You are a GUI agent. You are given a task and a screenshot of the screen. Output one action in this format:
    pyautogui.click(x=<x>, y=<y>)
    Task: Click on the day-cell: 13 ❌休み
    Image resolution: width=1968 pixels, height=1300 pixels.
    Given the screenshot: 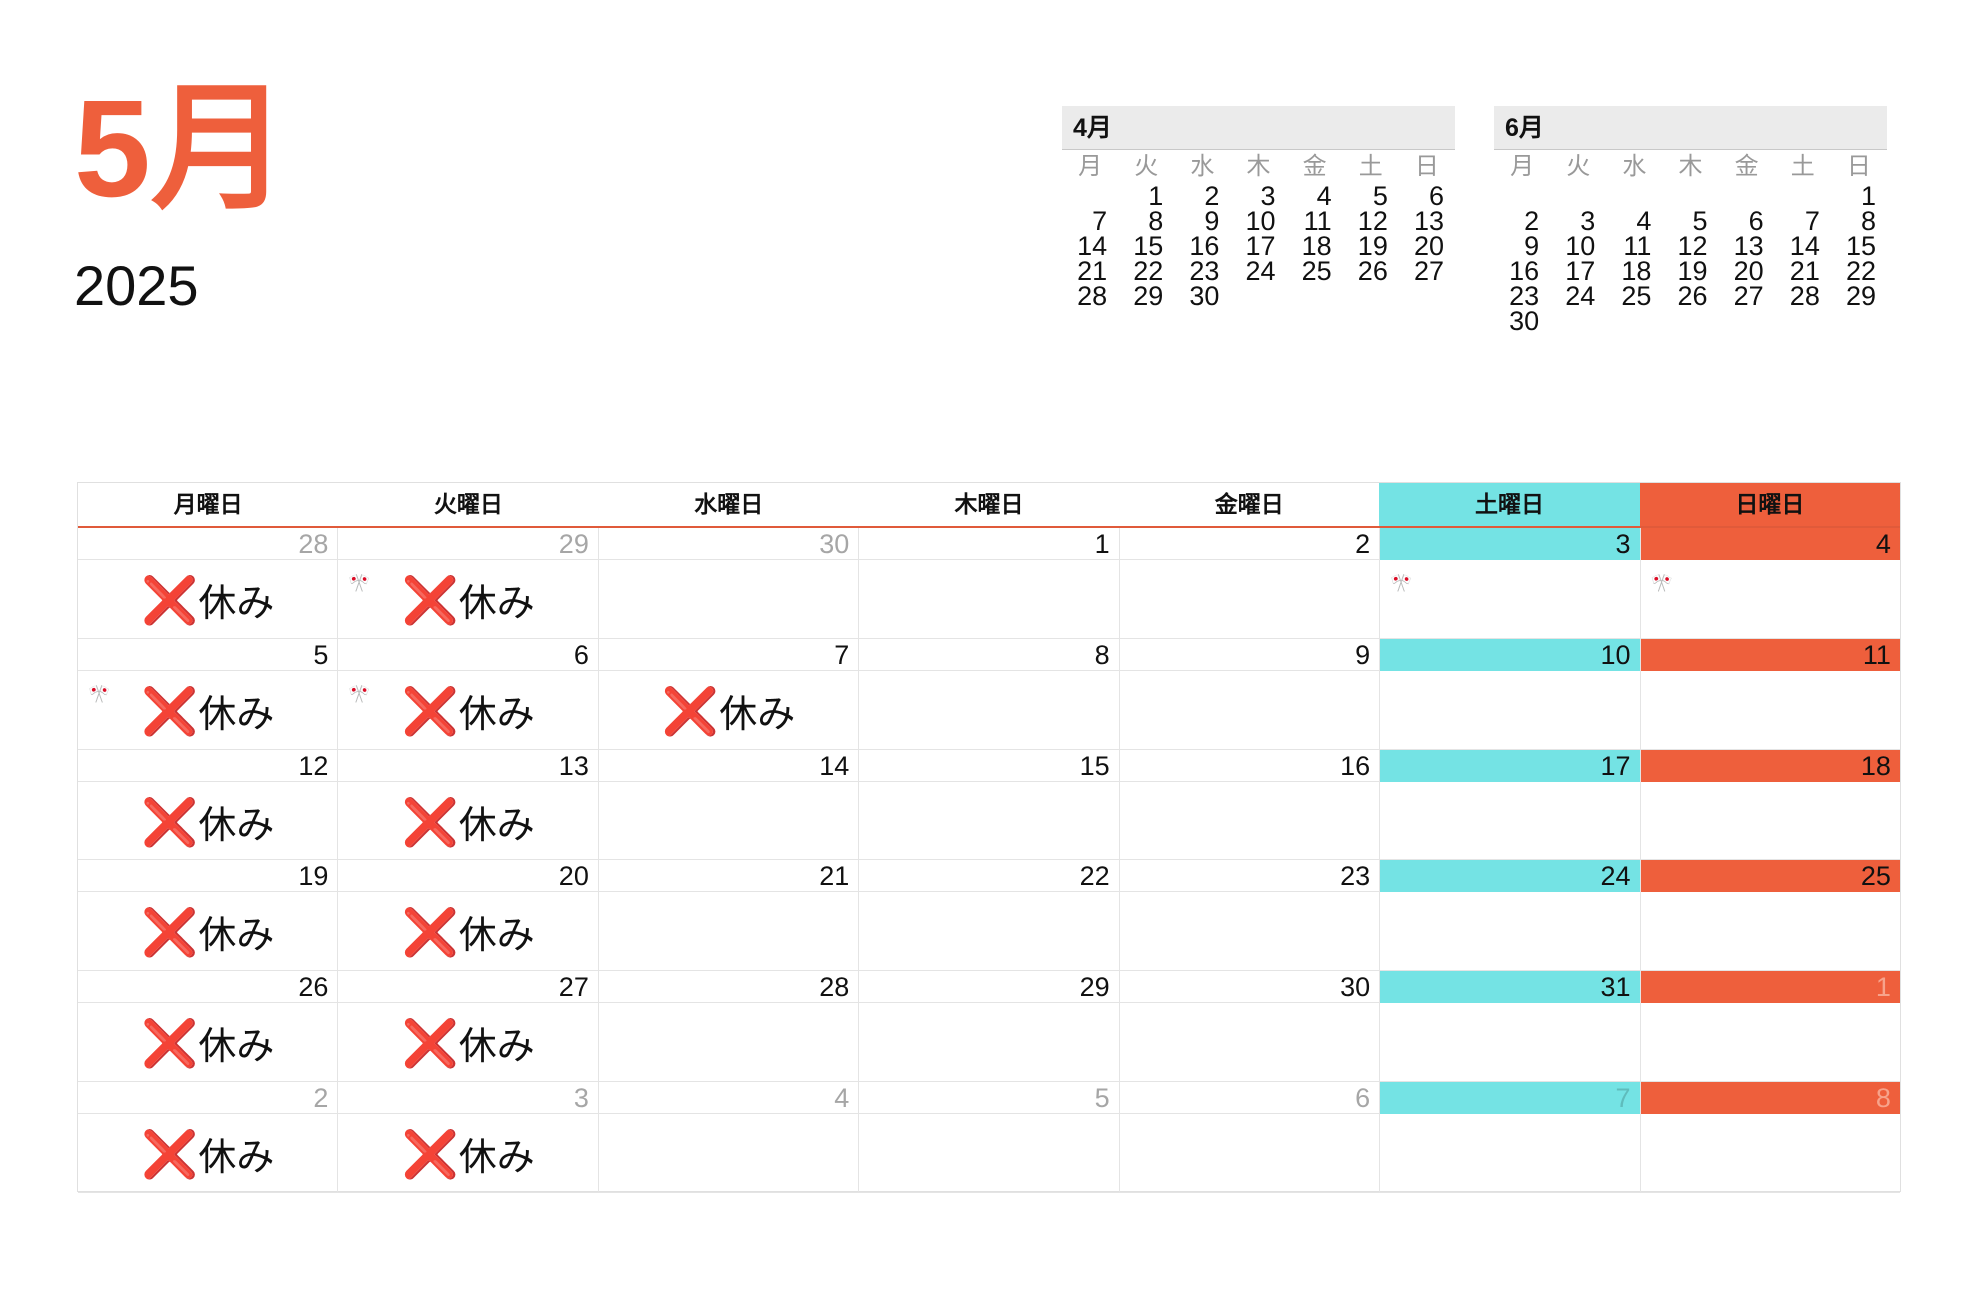 What is the action you would take?
    pyautogui.click(x=468, y=805)
    